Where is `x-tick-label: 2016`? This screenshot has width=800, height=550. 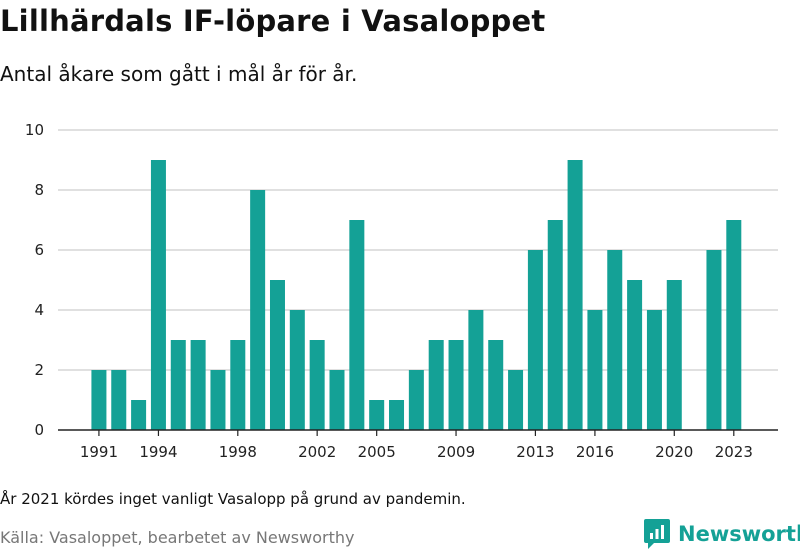
x-tick-label: 2016 is located at coordinates (595, 452).